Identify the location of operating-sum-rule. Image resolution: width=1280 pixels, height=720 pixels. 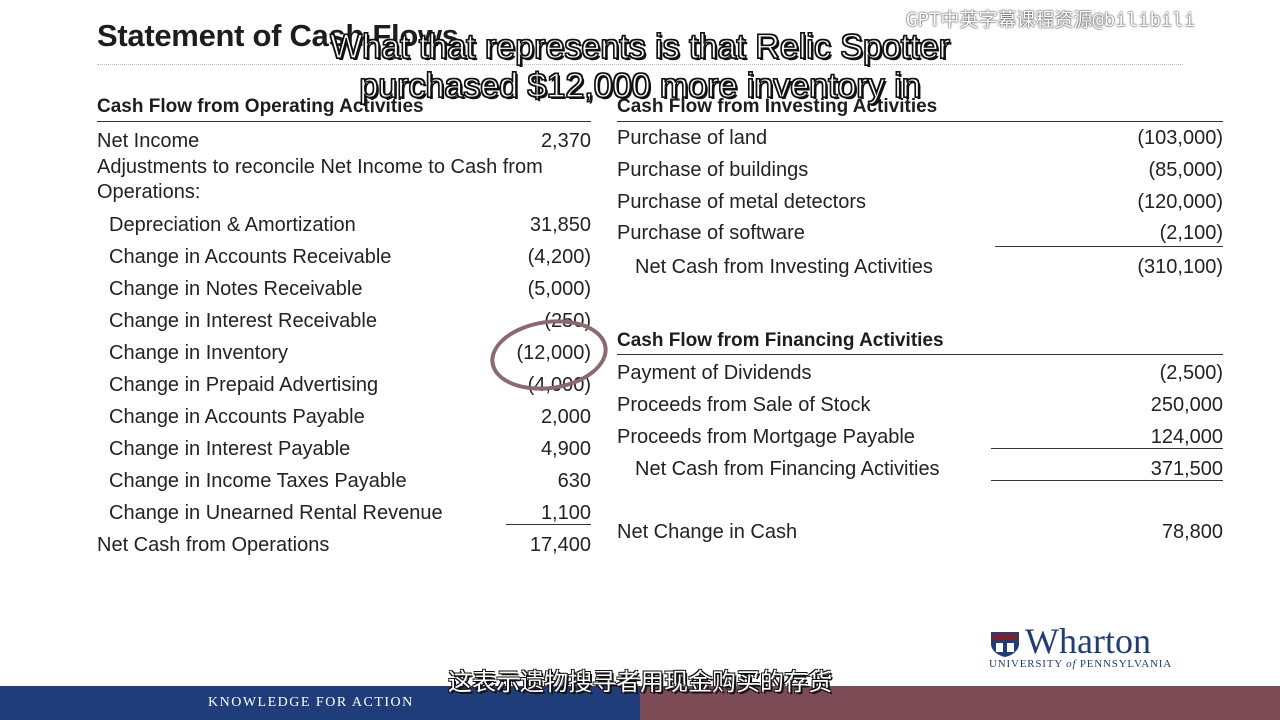
(548, 524).